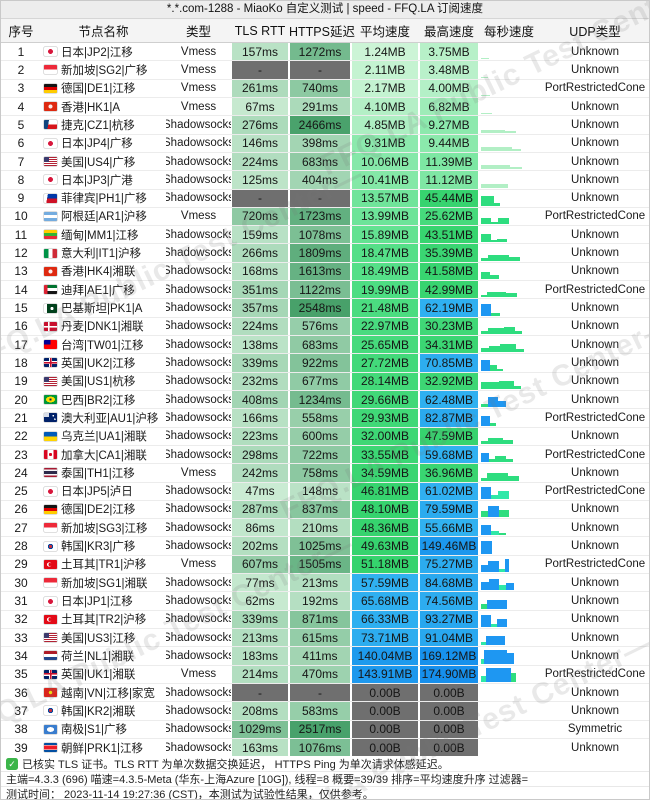 The height and width of the screenshot is (800, 650). What do you see at coordinates (260, 216) in the screenshot?
I see `cell-tls-rtt: 720ms` at bounding box center [260, 216].